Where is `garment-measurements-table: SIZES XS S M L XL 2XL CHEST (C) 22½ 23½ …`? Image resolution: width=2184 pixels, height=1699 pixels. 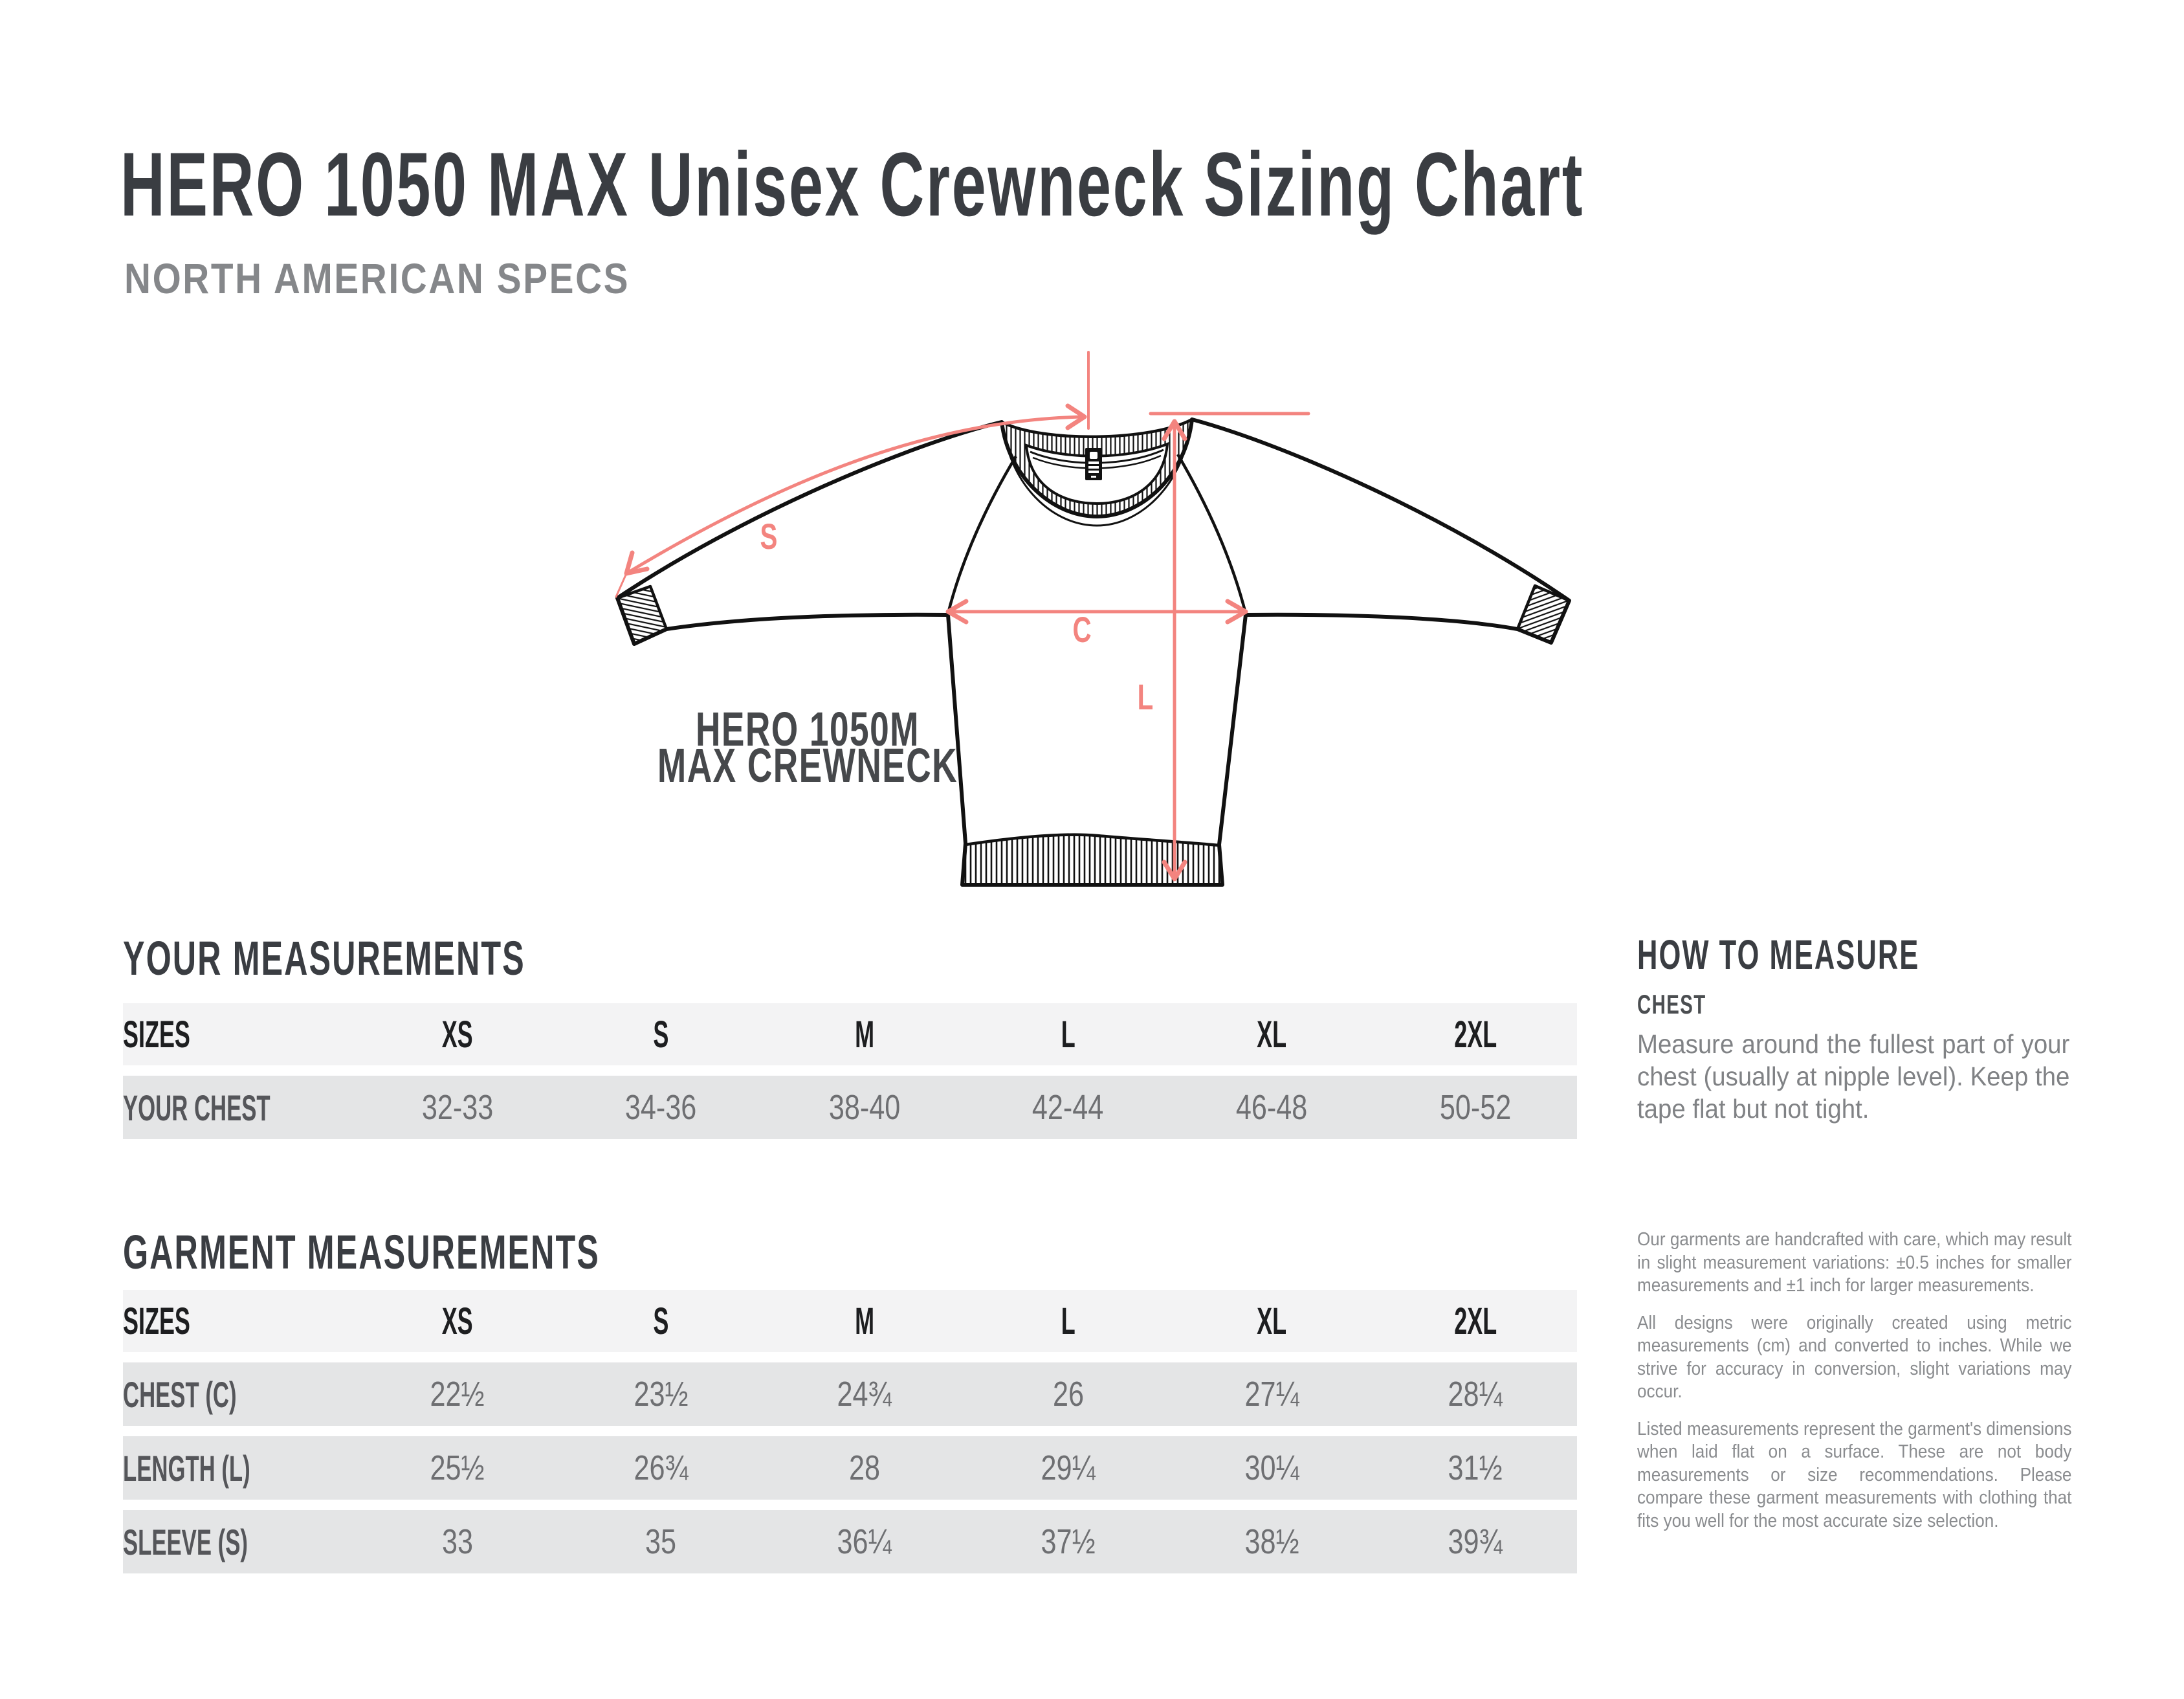 garment-measurements-table: SIZES XS S M L XL 2XL CHEST (C) 22½ 23½ … is located at coordinates (850, 1432).